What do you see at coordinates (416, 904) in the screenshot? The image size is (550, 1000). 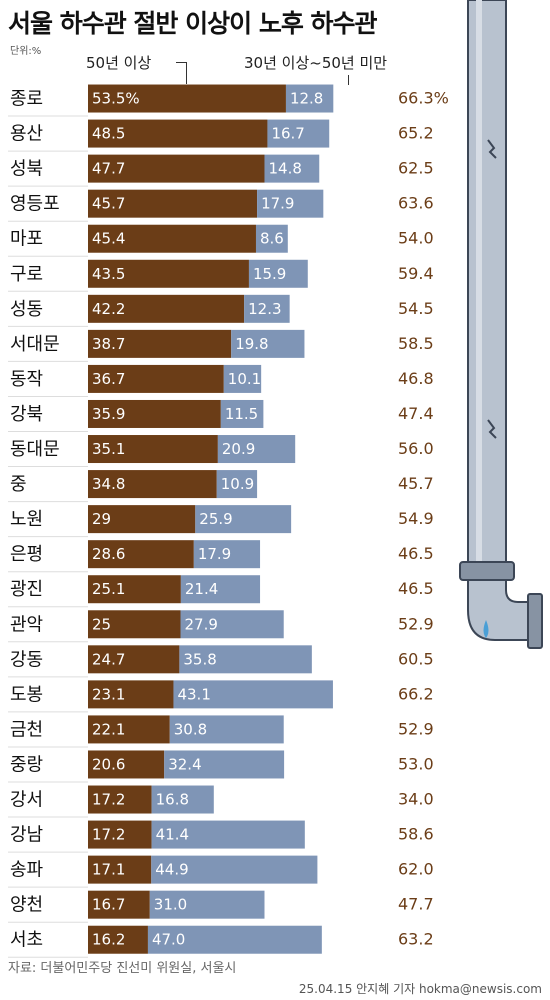 I see `total-label: 47.7` at bounding box center [416, 904].